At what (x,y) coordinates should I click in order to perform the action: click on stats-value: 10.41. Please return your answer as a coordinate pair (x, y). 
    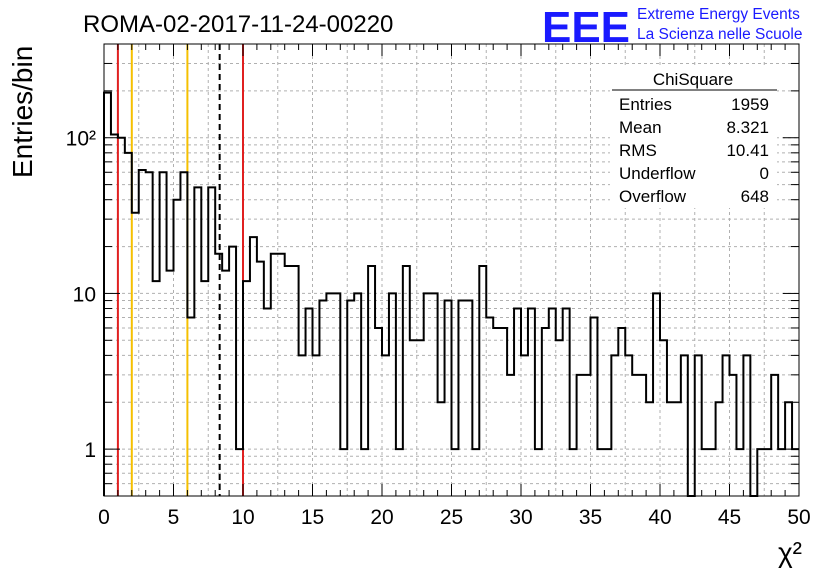
    Looking at the image, I should click on (747, 150).